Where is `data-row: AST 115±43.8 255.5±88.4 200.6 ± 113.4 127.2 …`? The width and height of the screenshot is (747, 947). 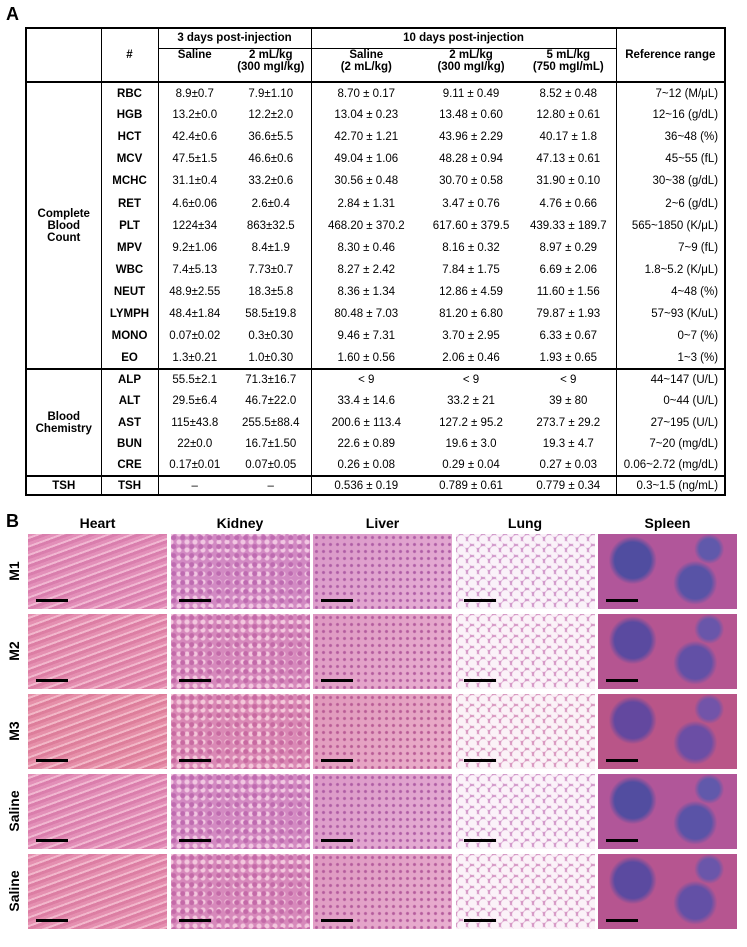 data-row: AST 115±43.8 255.5±88.4 200.6 ± 113.4 127.2 … is located at coordinates (376, 423).